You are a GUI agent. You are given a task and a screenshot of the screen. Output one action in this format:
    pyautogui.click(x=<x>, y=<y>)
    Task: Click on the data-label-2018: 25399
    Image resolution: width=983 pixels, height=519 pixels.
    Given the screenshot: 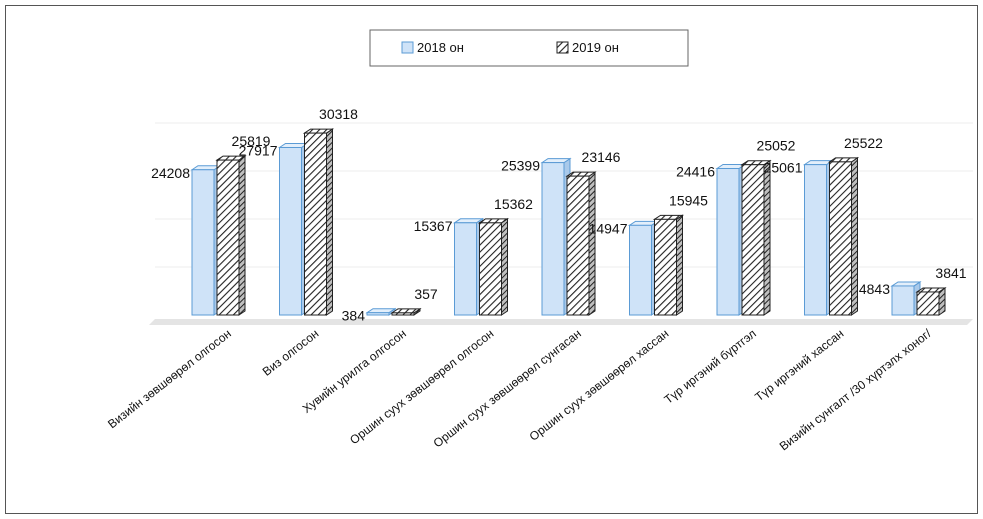 What is the action you would take?
    pyautogui.click(x=520, y=166)
    